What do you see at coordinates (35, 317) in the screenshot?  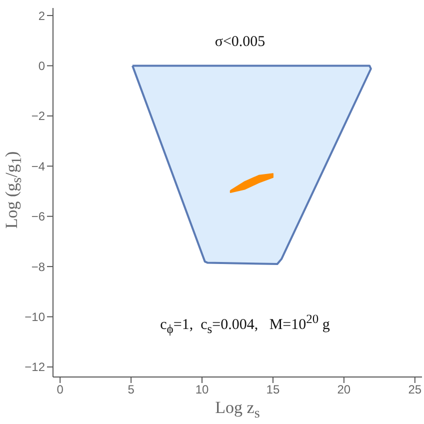 I see `y-tick-label: −10` at bounding box center [35, 317].